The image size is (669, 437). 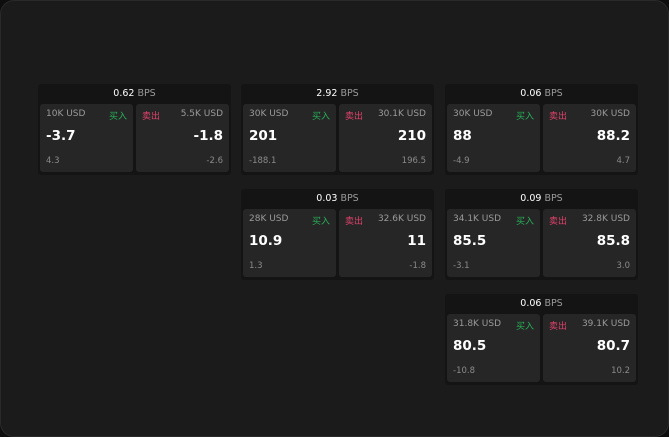 I want to click on spread-value: 2.92, so click(x=327, y=93).